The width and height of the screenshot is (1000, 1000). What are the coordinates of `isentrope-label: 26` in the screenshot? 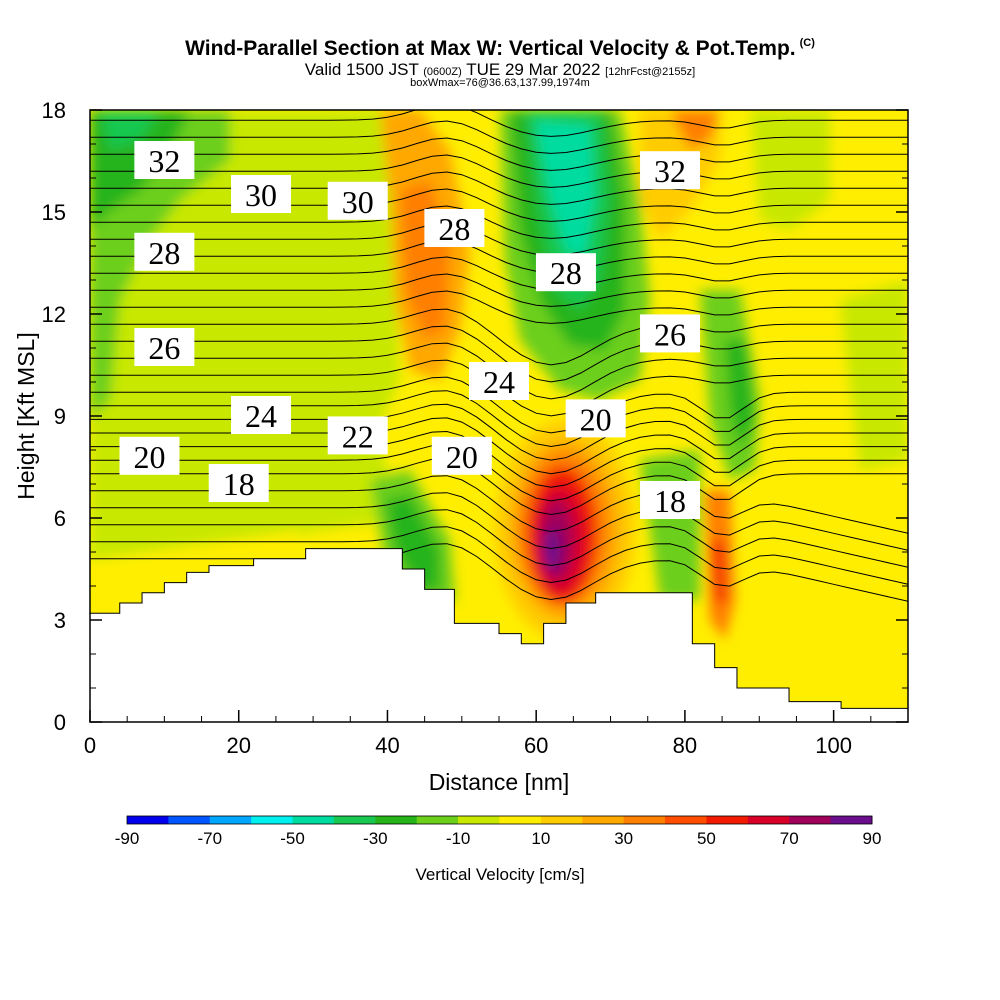 It's located at (670, 333).